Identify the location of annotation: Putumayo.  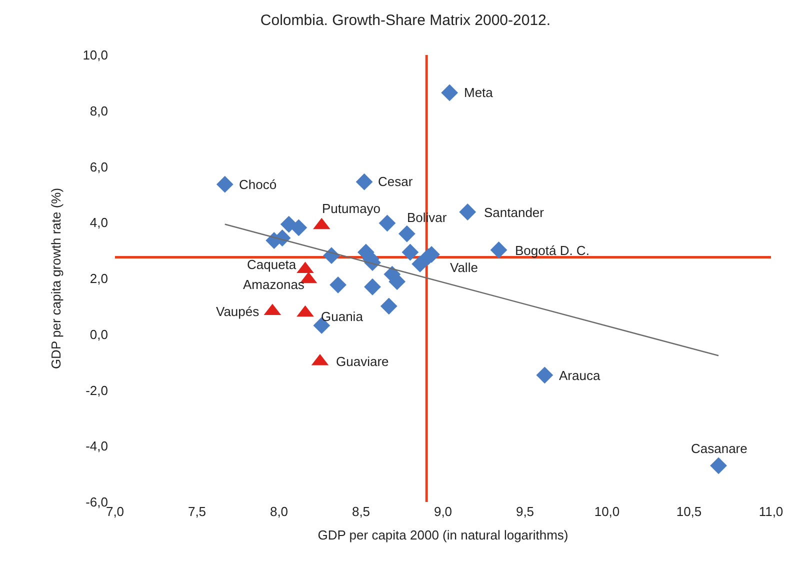
(351, 208).